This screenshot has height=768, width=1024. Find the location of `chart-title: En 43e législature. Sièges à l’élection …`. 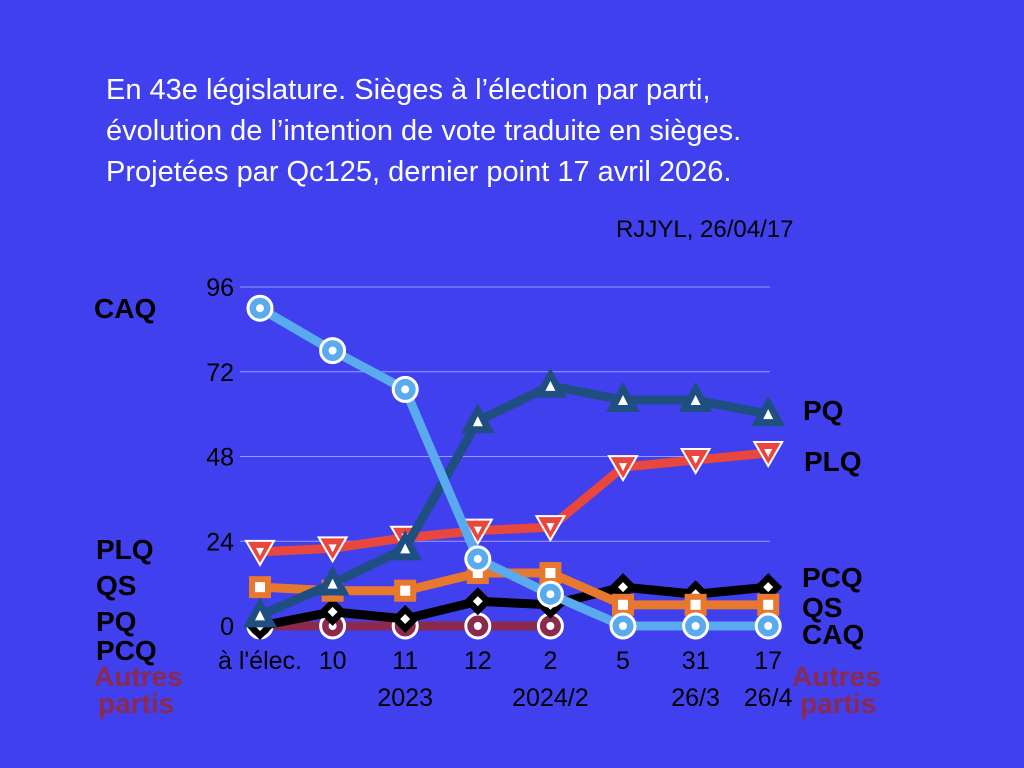

chart-title: En 43e législature. Sièges à l’élection … is located at coordinates (423, 131).